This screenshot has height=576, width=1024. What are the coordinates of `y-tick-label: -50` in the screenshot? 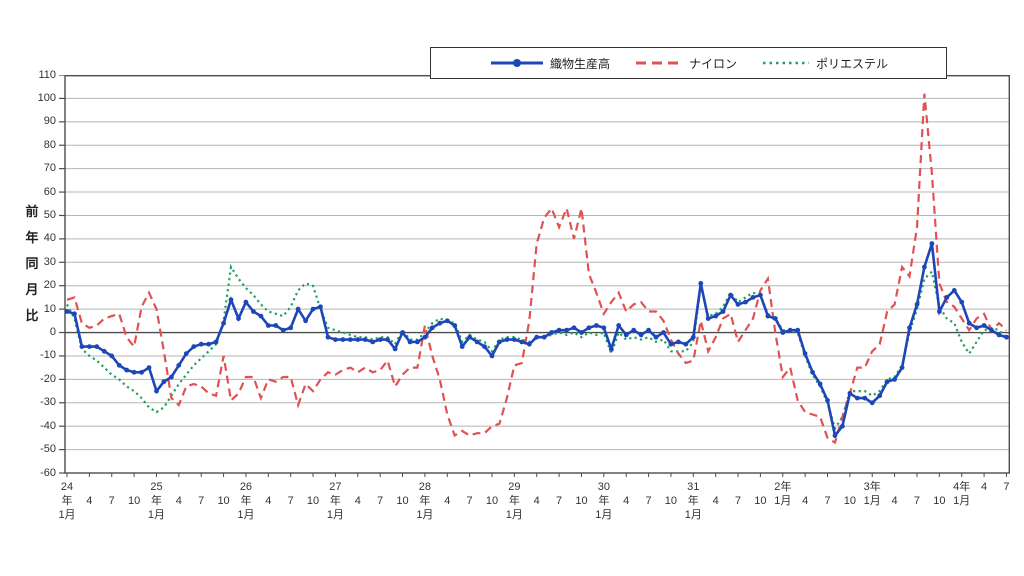 It's located at (48, 449).